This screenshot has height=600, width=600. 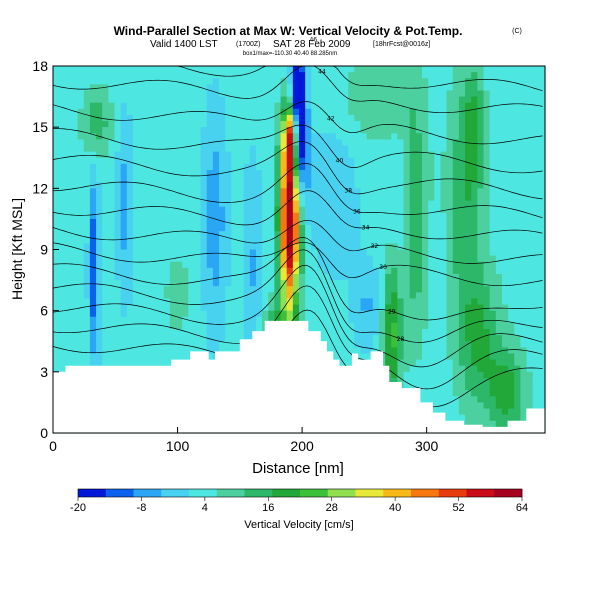 I want to click on x-axis-label: Distance [nm], so click(x=298, y=468).